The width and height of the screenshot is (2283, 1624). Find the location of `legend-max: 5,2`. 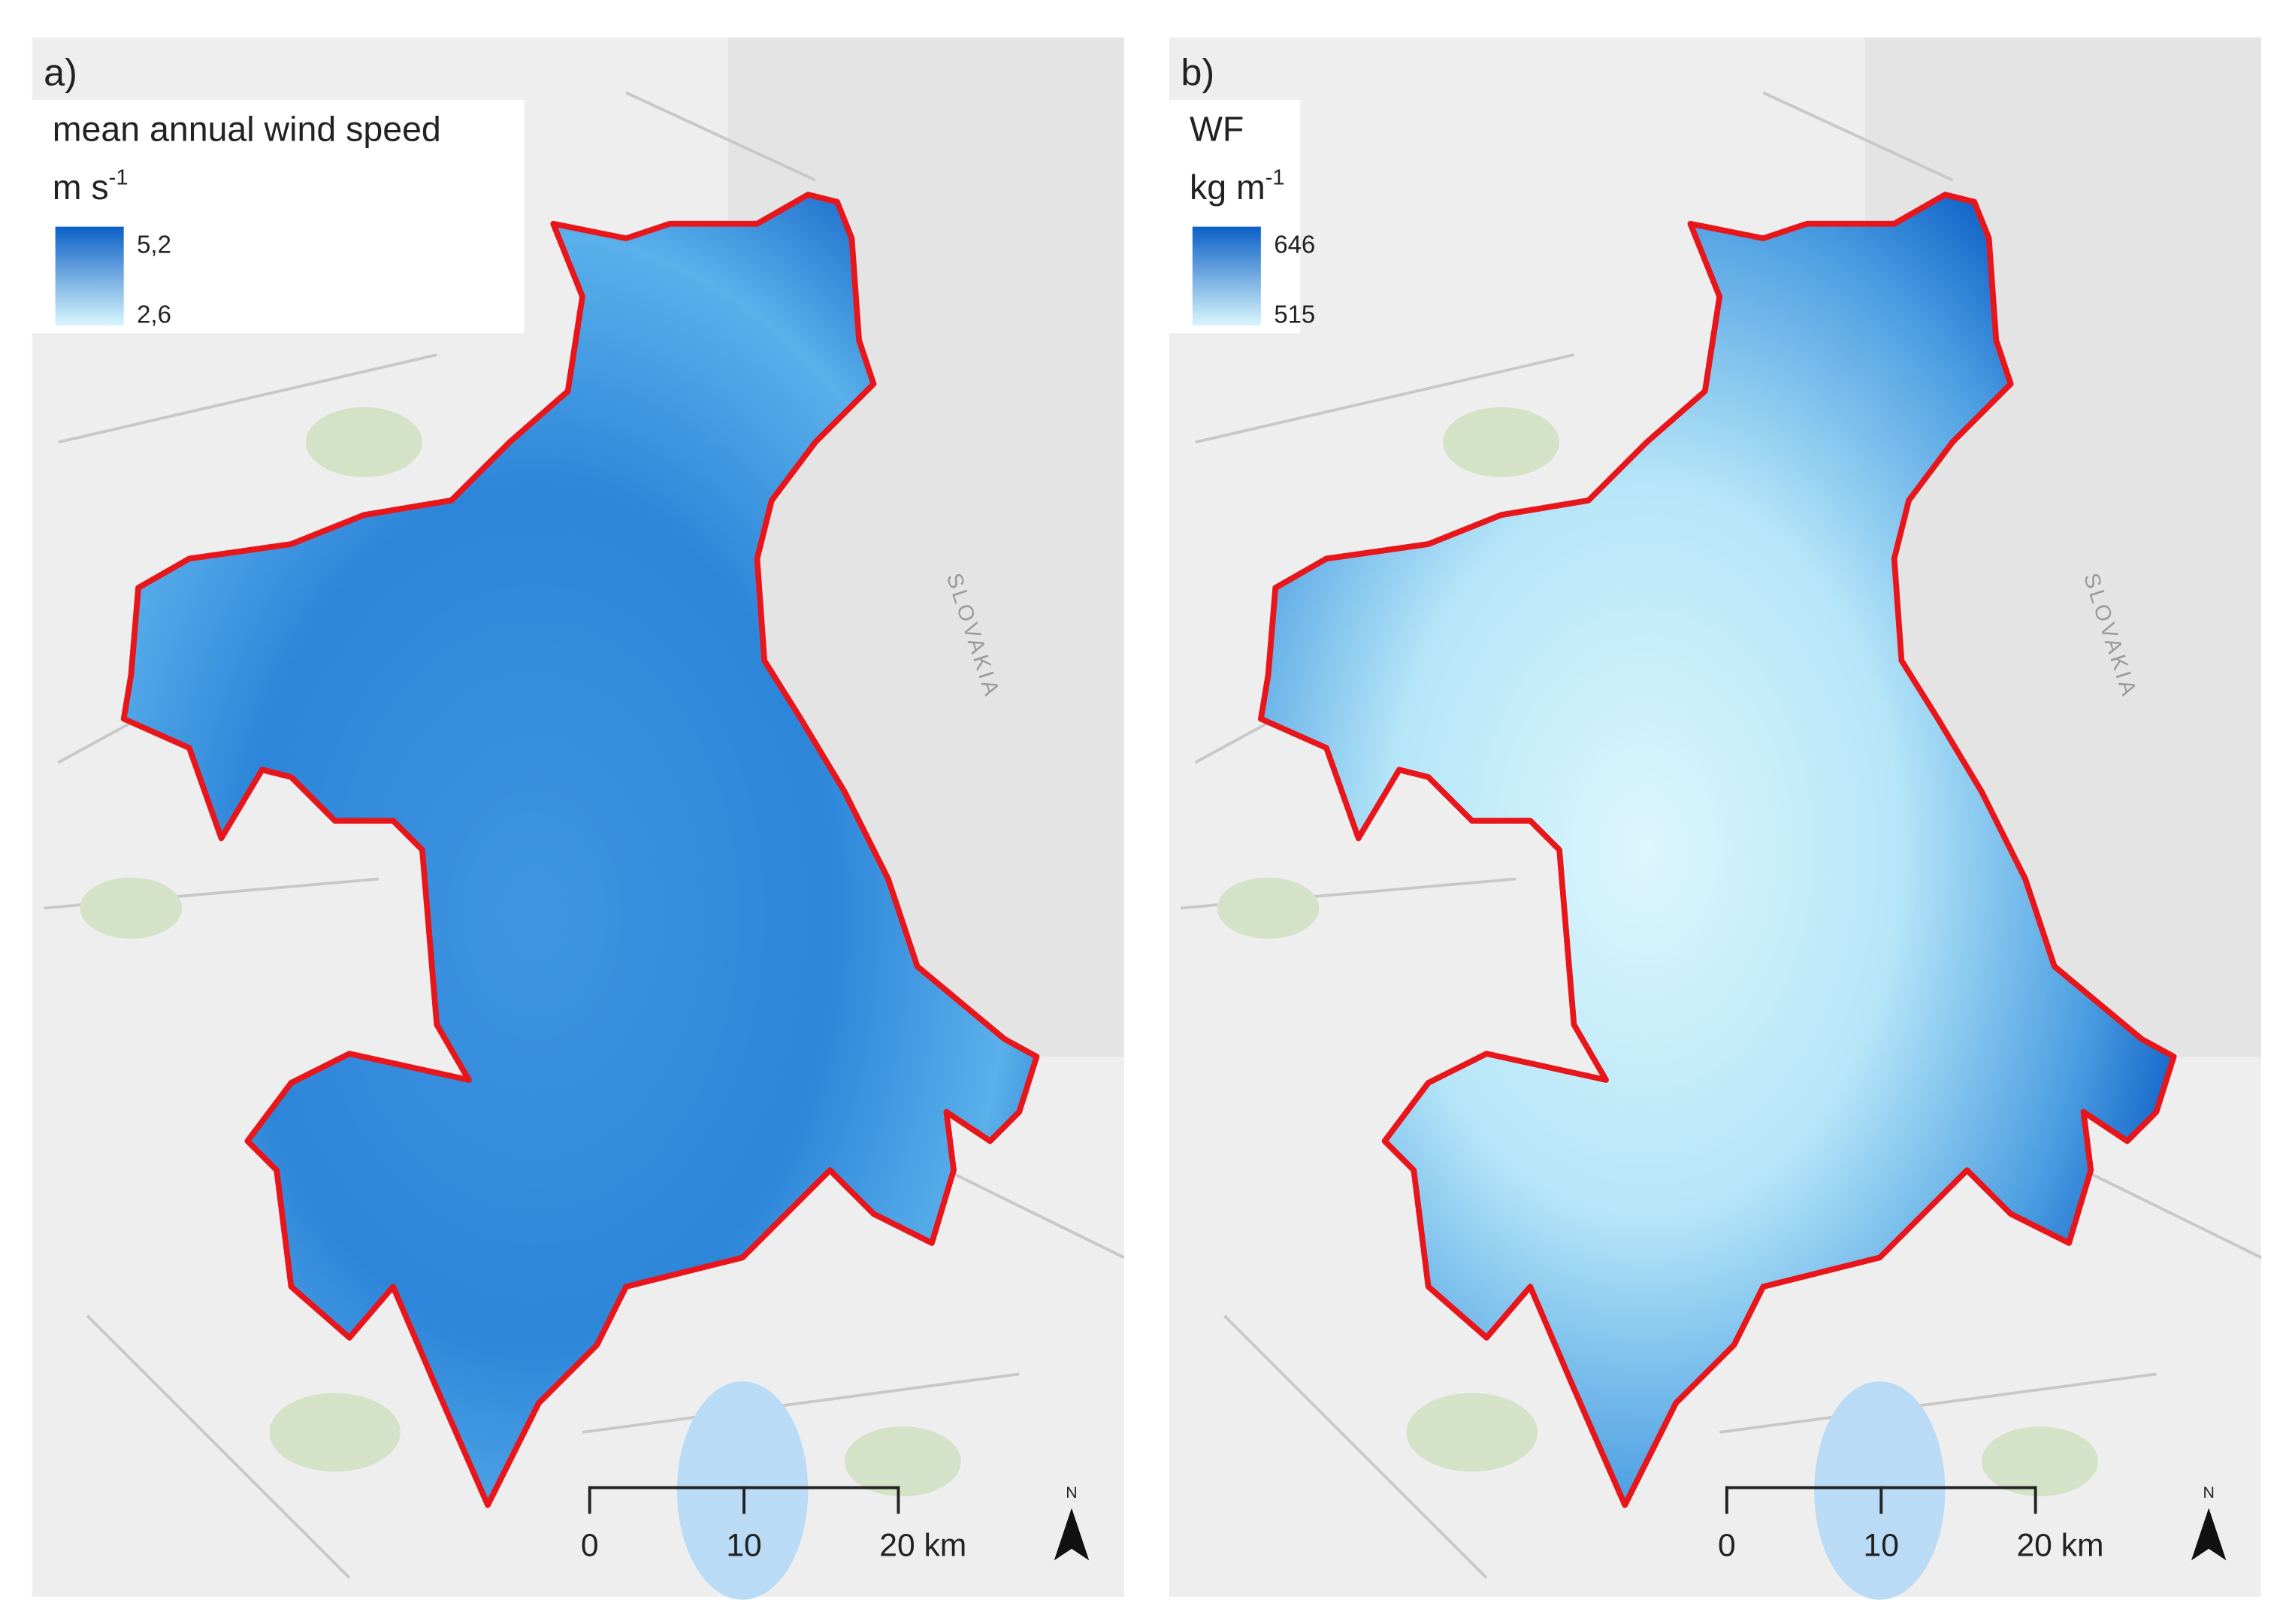

legend-max: 5,2 is located at coordinates (154, 245).